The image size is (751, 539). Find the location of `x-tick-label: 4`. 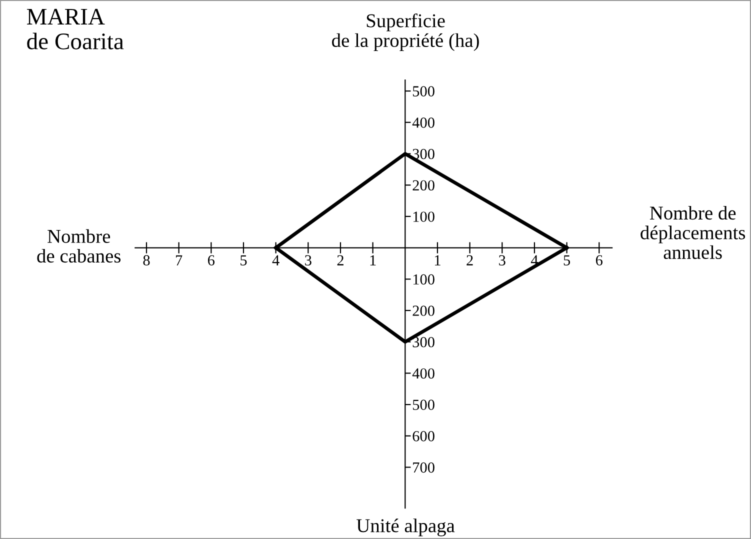

x-tick-label: 4 is located at coordinates (276, 260).